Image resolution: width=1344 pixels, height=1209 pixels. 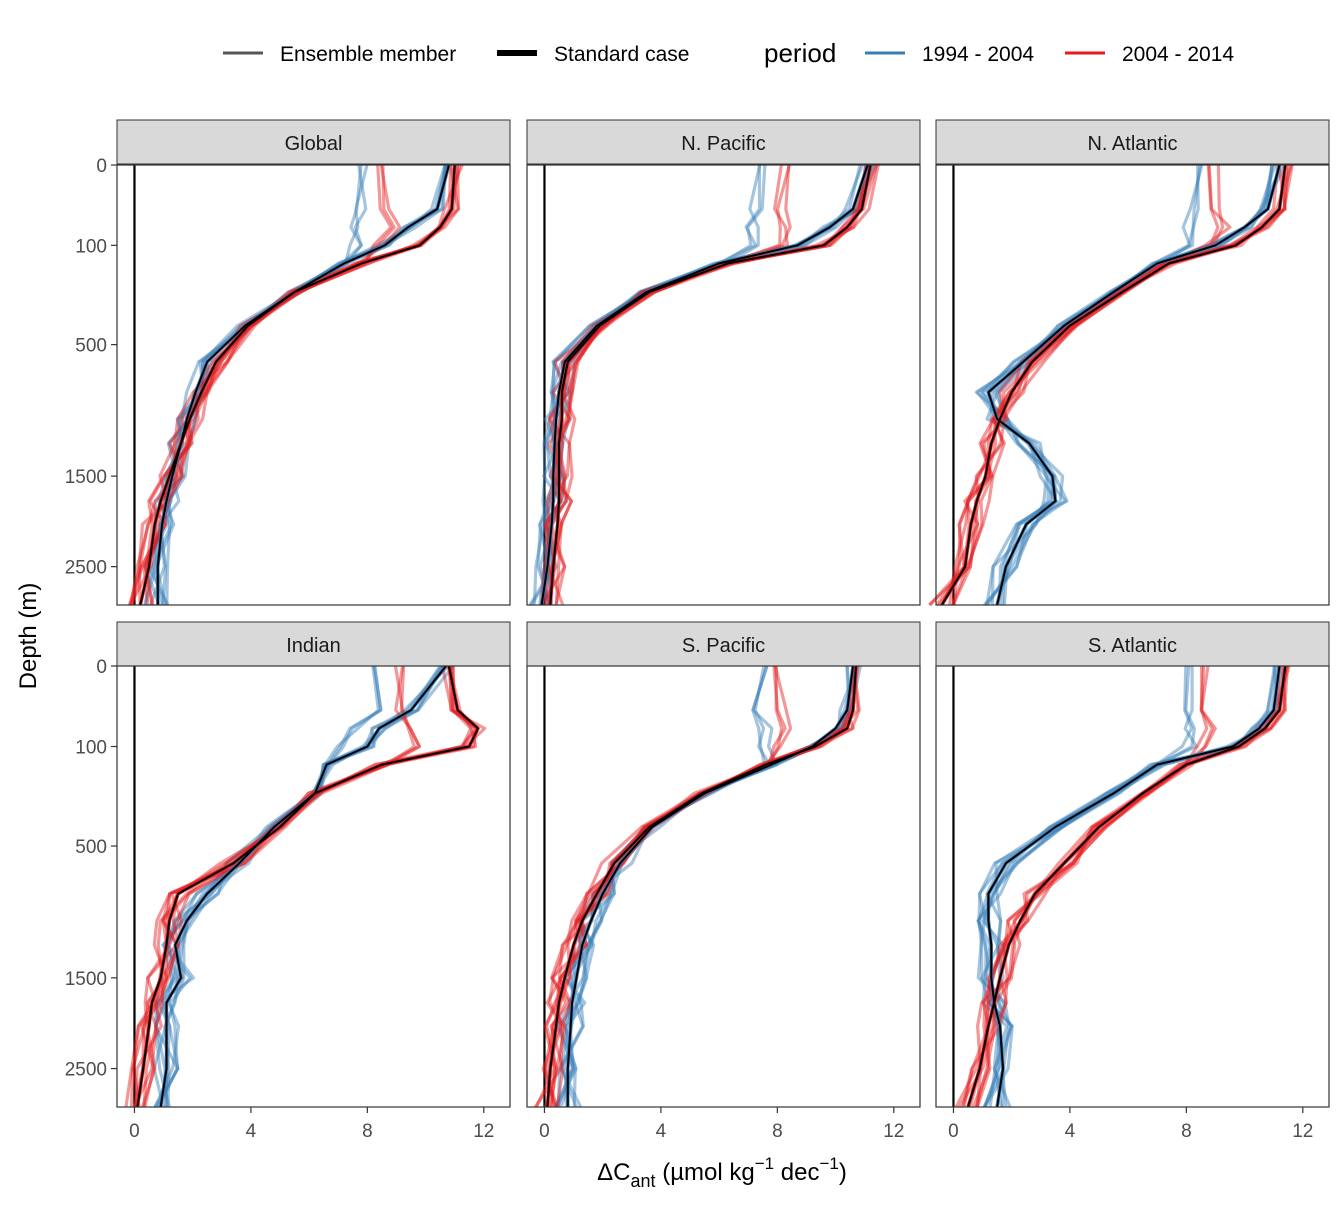 What do you see at coordinates (91, 748) in the screenshot?
I see `y-tick-label-100-indian: 100` at bounding box center [91, 748].